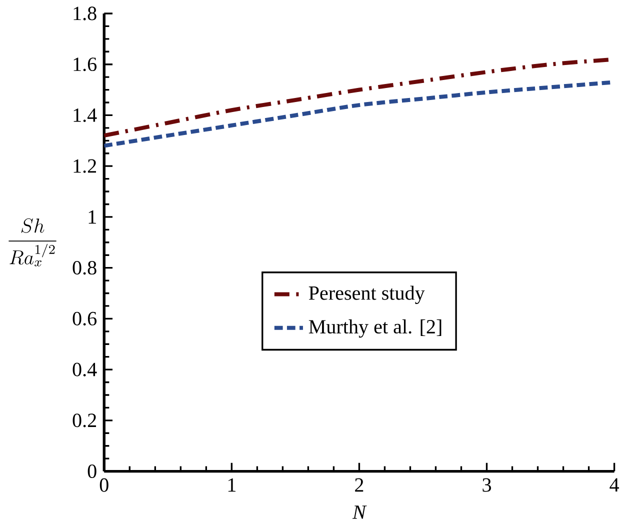  What do you see at coordinates (366, 295) in the screenshot?
I see `legend-label: Peresent study` at bounding box center [366, 295].